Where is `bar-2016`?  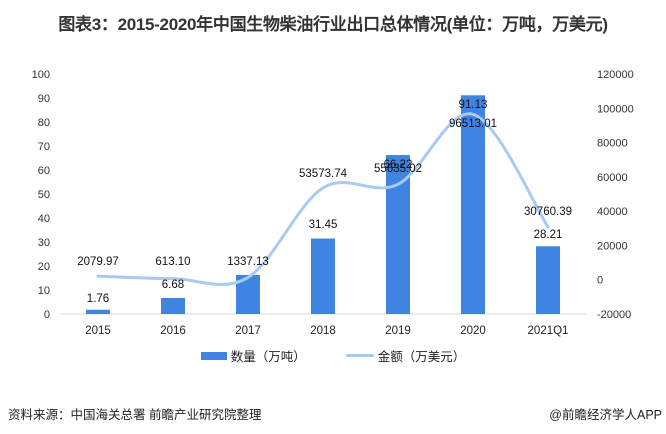
bar-2016 is located at coordinates (173, 305).